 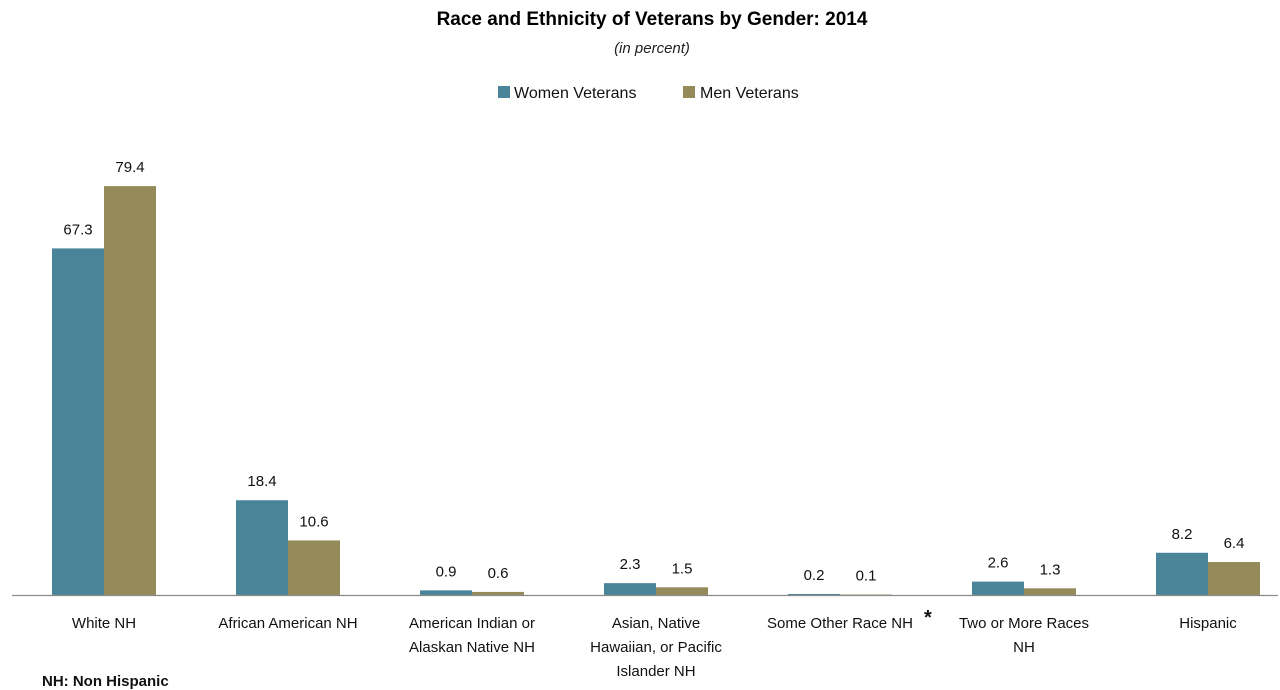 I want to click on data-label-women-5: 2.6, so click(x=998, y=563).